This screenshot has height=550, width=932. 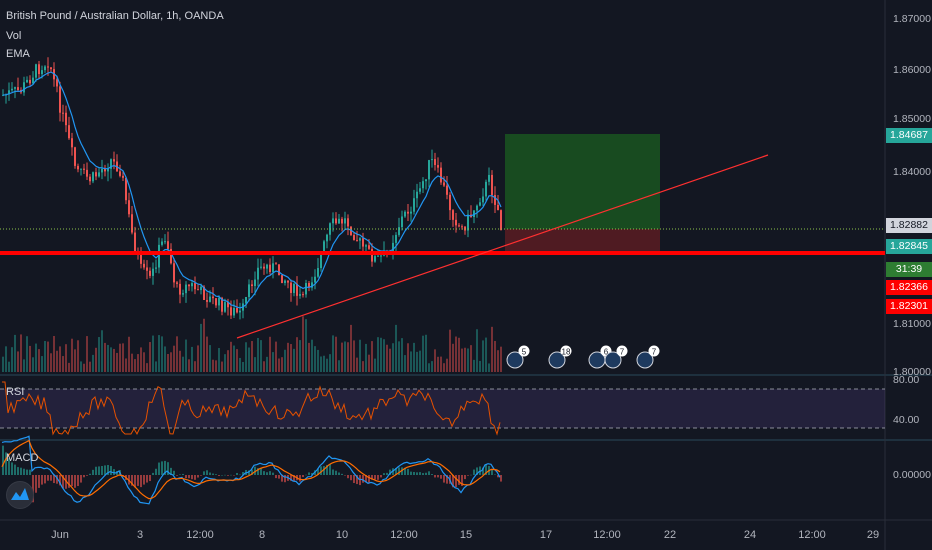 I want to click on economic-event-icon: 18, so click(x=560, y=357).